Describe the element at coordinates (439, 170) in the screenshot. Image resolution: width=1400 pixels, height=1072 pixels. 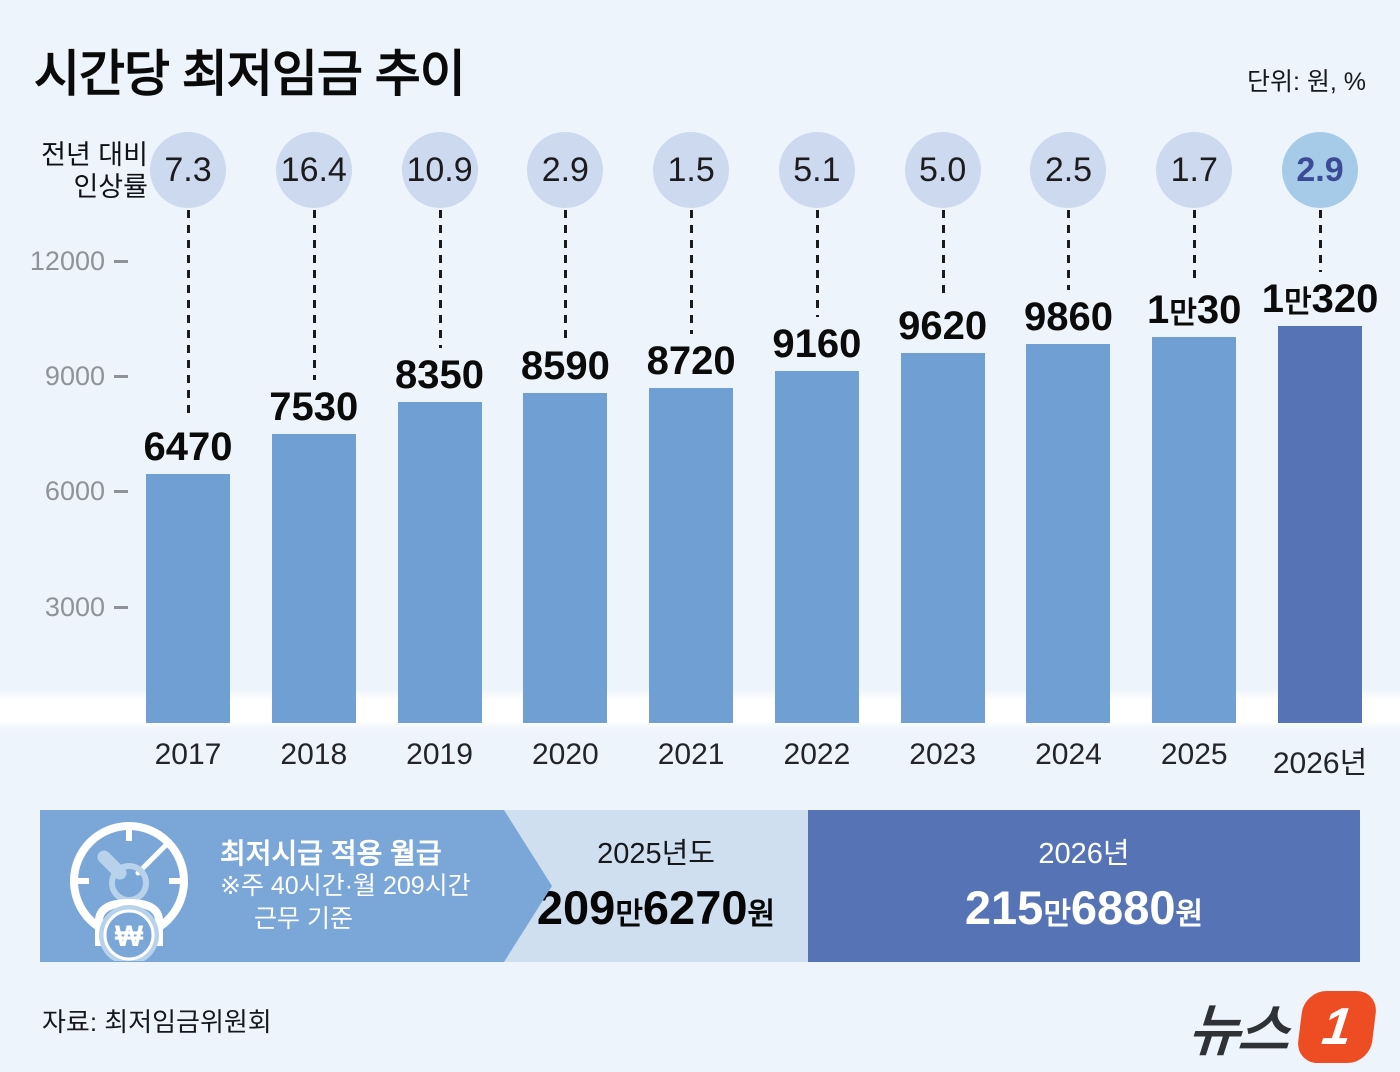
I see `rate-badge: 10.9` at that location.